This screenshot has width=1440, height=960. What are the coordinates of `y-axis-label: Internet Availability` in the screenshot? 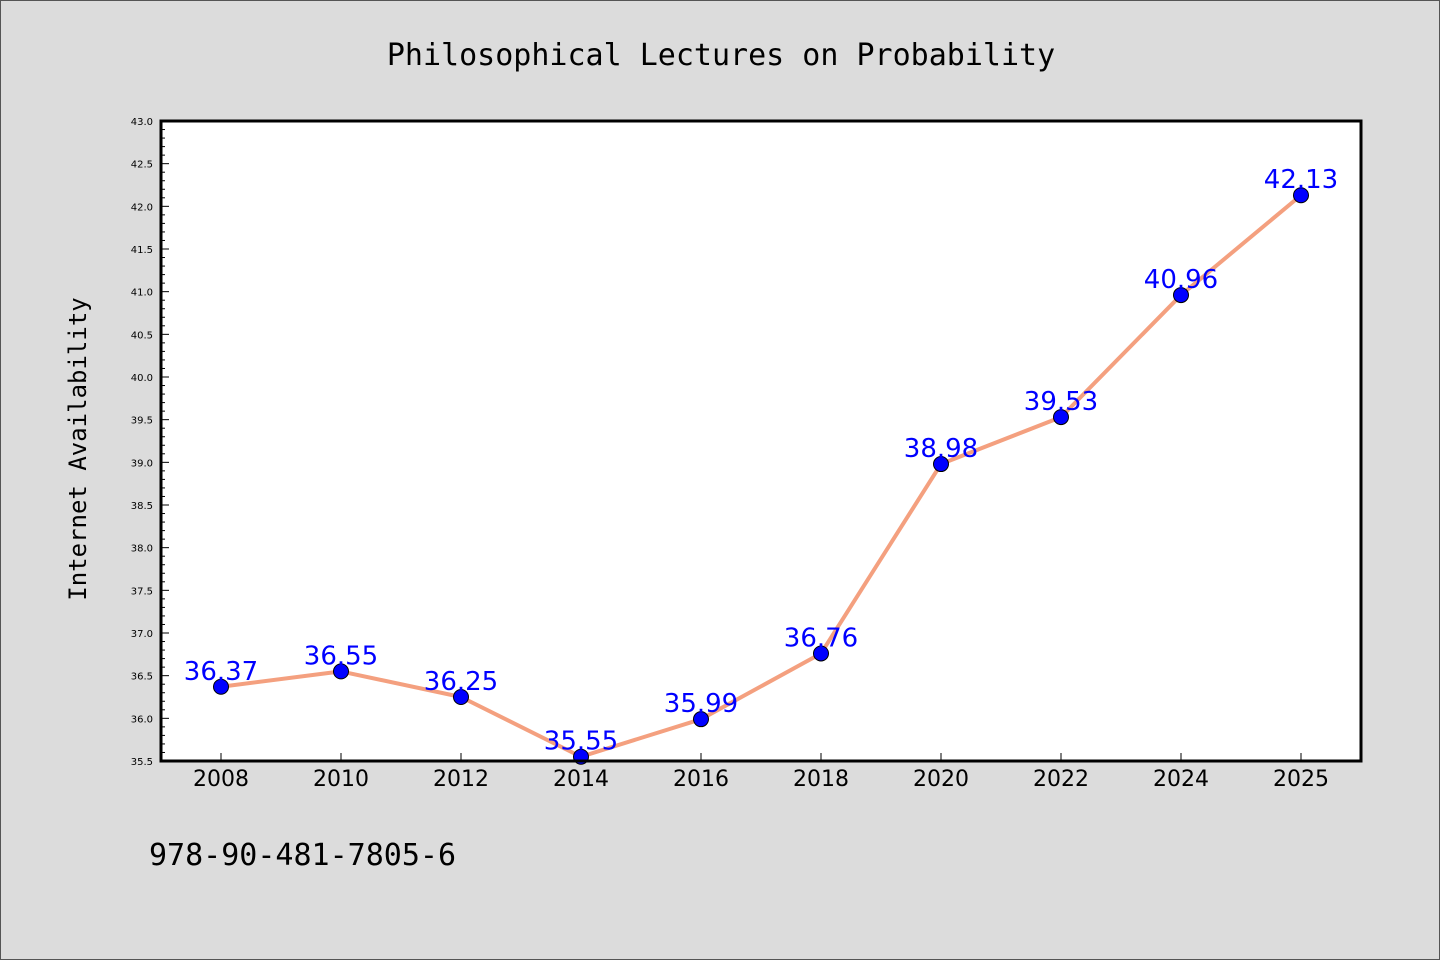 It's located at (78, 448).